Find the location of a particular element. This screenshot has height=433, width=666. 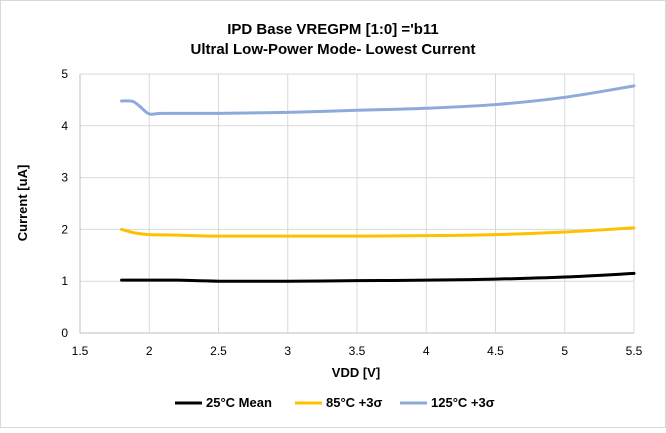

legend-label-1: 85°C +3σ is located at coordinates (354, 402).